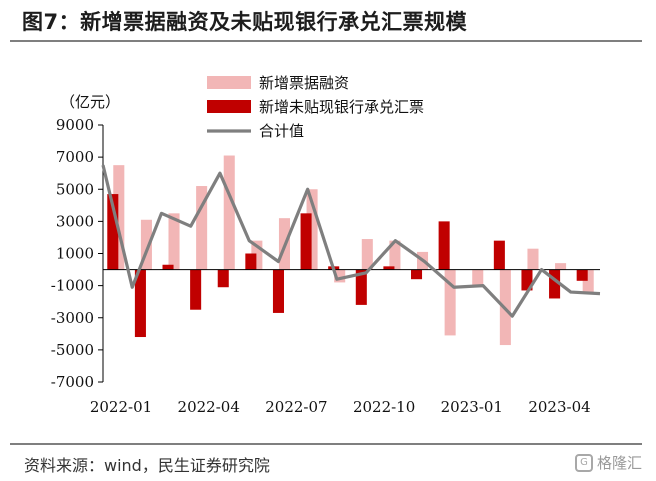 The height and width of the screenshot is (481, 656). Describe the element at coordinates (121, 407) in the screenshot. I see `x-tick-label: 2022-01` at that location.